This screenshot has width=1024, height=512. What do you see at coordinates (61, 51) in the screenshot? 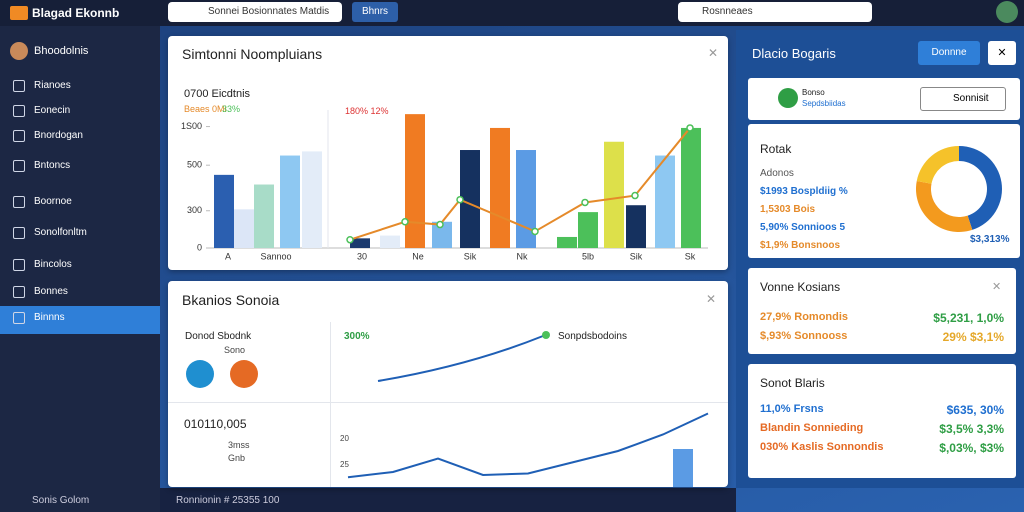
I see `user-name: Bhoodolnis` at bounding box center [61, 51].